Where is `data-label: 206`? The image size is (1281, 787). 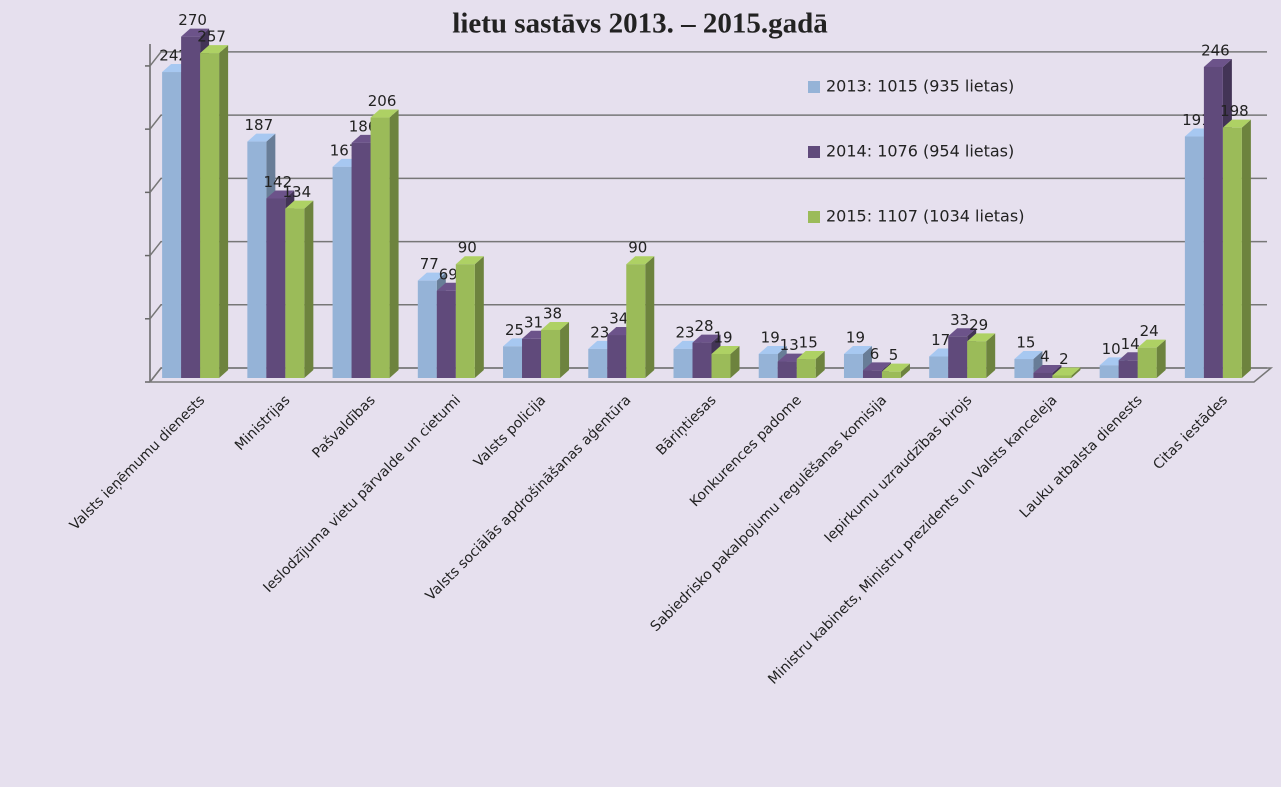
data-label: 206 is located at coordinates (382, 101).